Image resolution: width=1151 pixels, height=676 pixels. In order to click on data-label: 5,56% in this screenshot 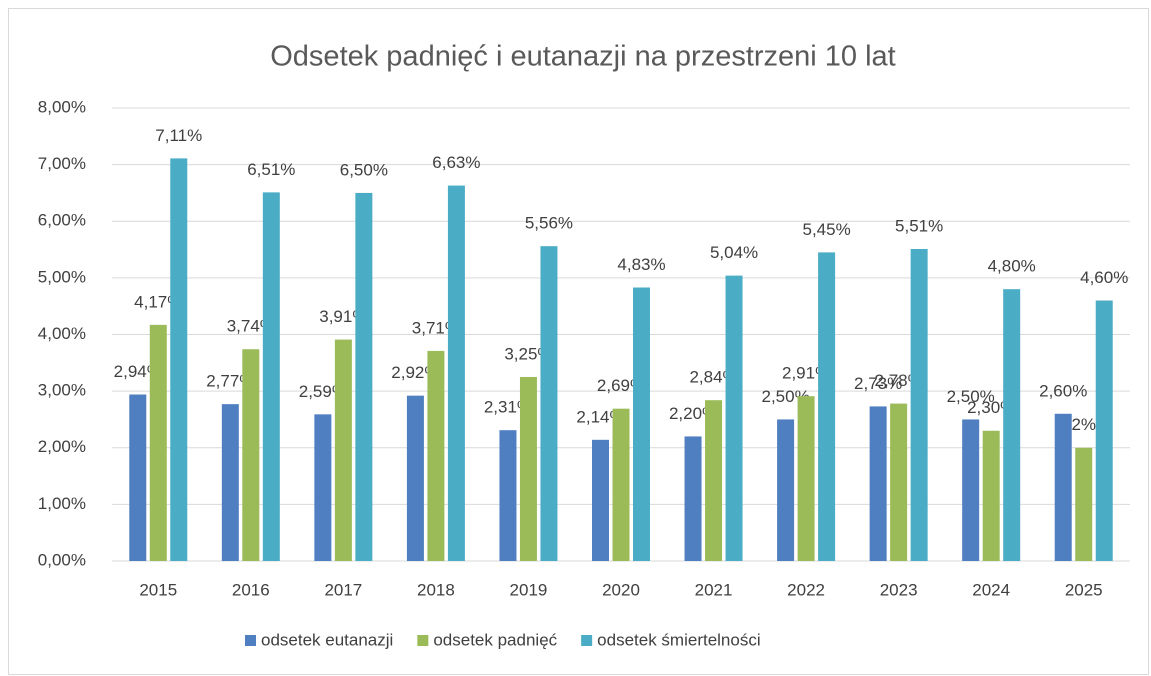, I will do `click(549, 223)`.